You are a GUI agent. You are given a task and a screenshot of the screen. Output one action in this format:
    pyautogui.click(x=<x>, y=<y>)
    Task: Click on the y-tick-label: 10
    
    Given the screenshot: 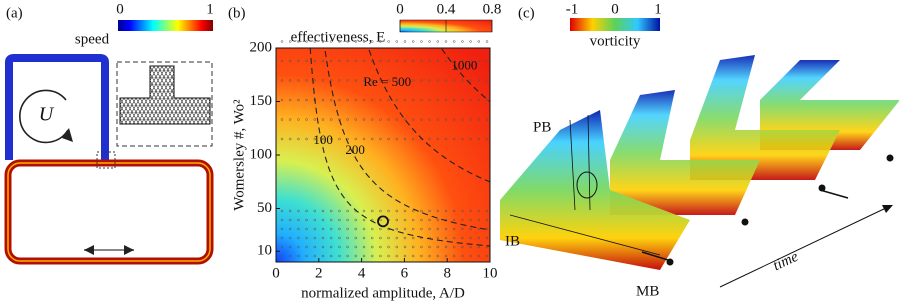 What is the action you would take?
    pyautogui.click(x=264, y=251)
    